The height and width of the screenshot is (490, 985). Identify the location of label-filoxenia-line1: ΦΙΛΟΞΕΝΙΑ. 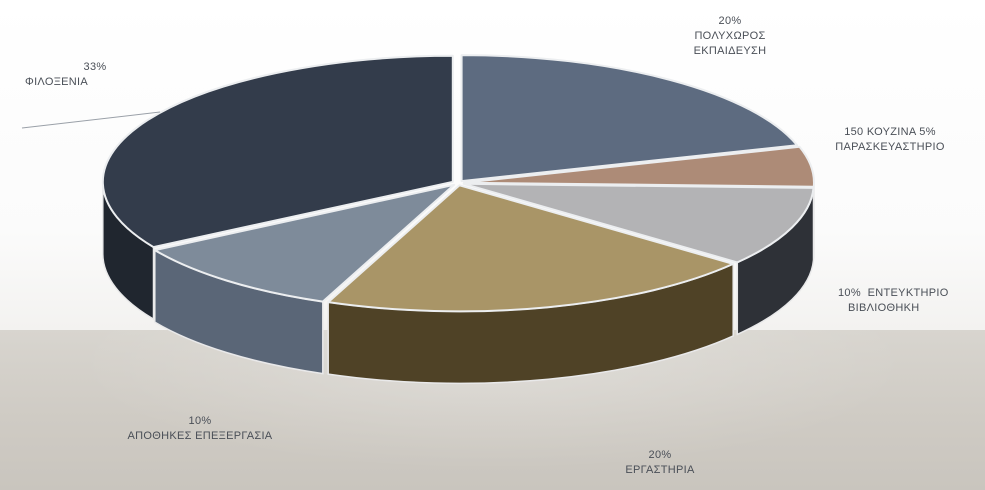
(57, 82).